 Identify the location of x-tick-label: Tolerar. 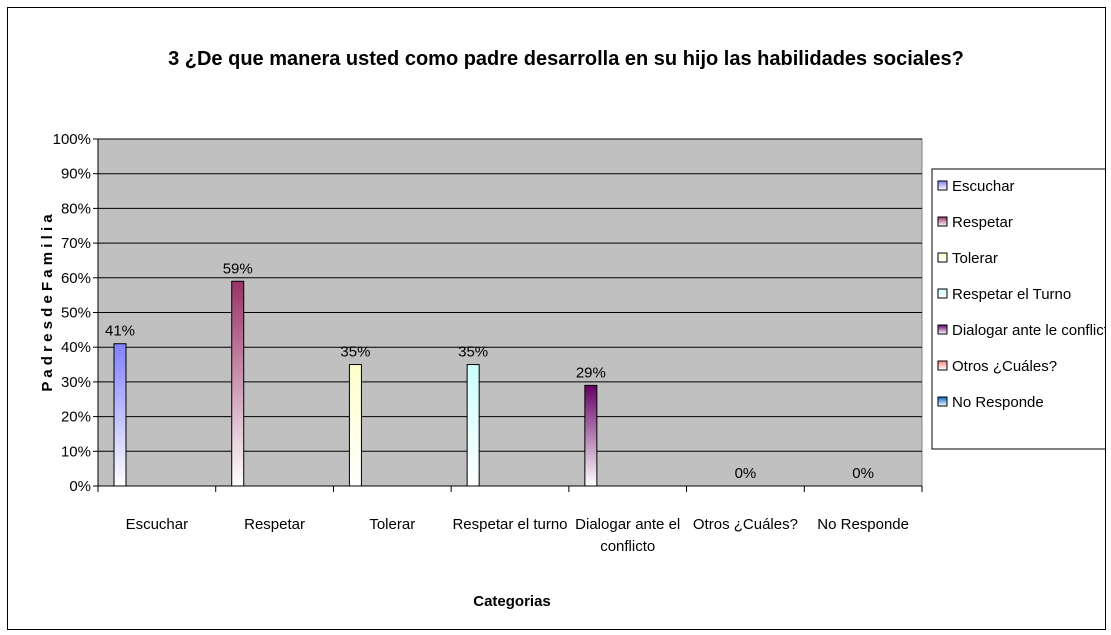
(392, 524).